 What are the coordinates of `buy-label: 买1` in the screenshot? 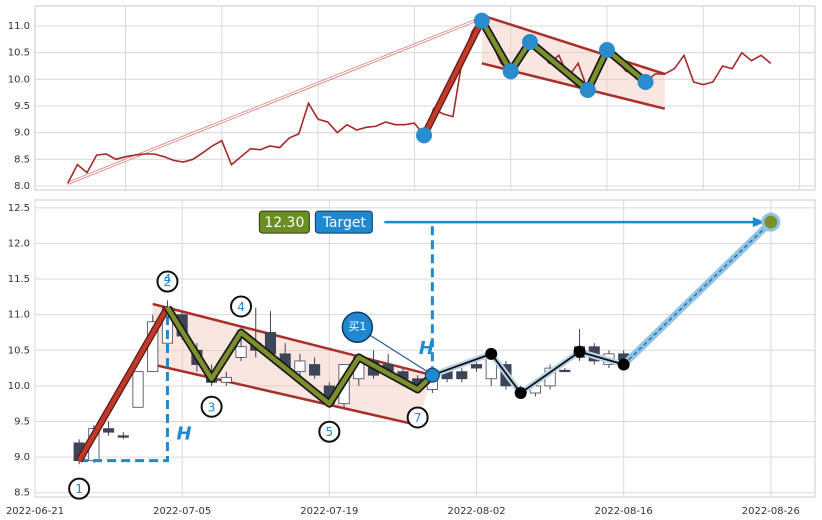 It's located at (357, 326).